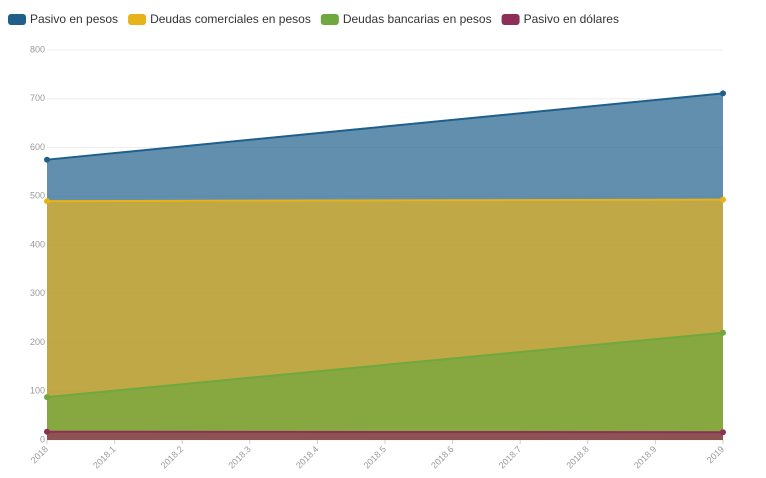  I want to click on x-tick-label: 2019, so click(715, 454).